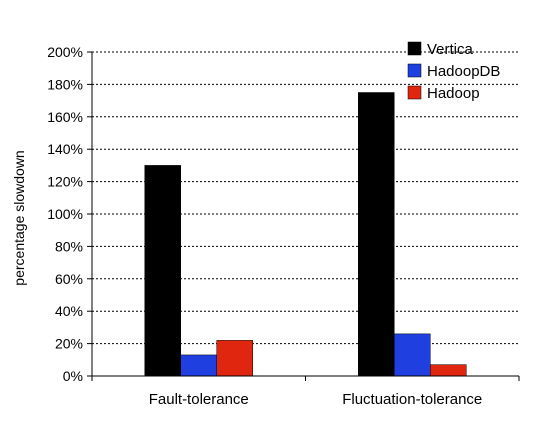 The height and width of the screenshot is (425, 545). I want to click on x-axis-category-labels: Fault-tolerance Fluctuation-tolerance, so click(316, 399).